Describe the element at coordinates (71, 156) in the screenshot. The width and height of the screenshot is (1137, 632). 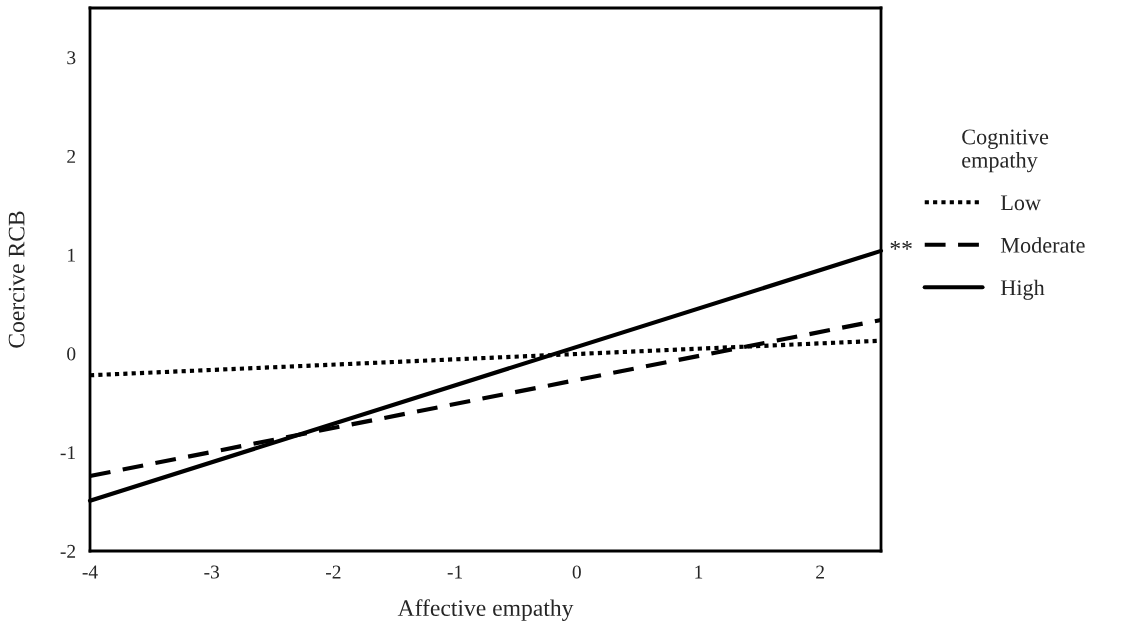
I see `y-tick-label: 2` at that location.